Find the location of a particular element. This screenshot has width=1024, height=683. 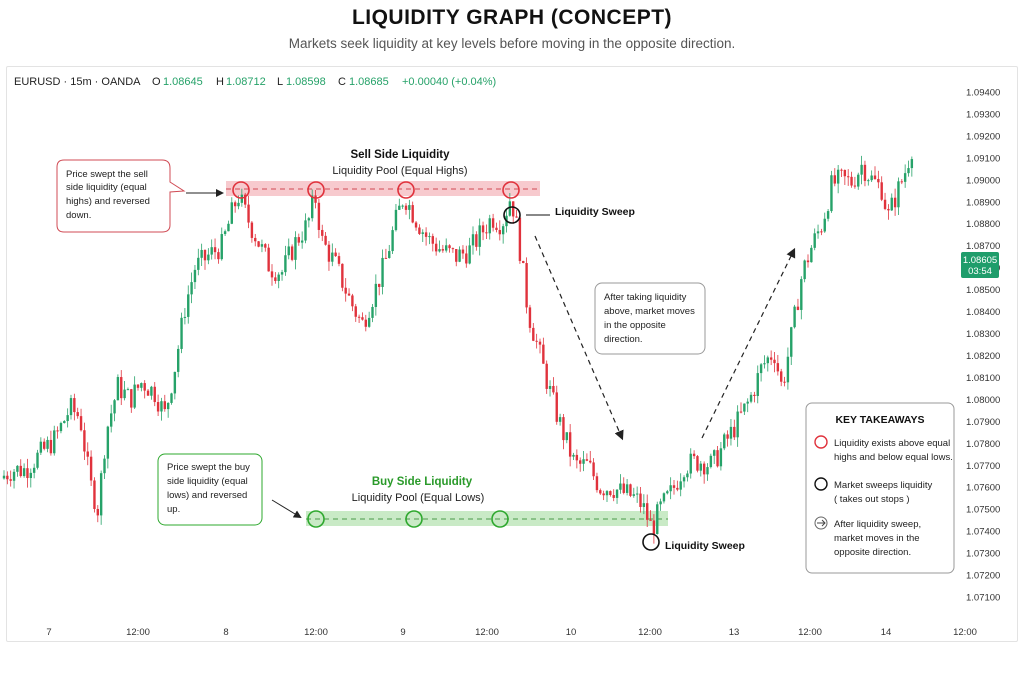

ohlc-high-value: 1.08712 is located at coordinates (246, 82).